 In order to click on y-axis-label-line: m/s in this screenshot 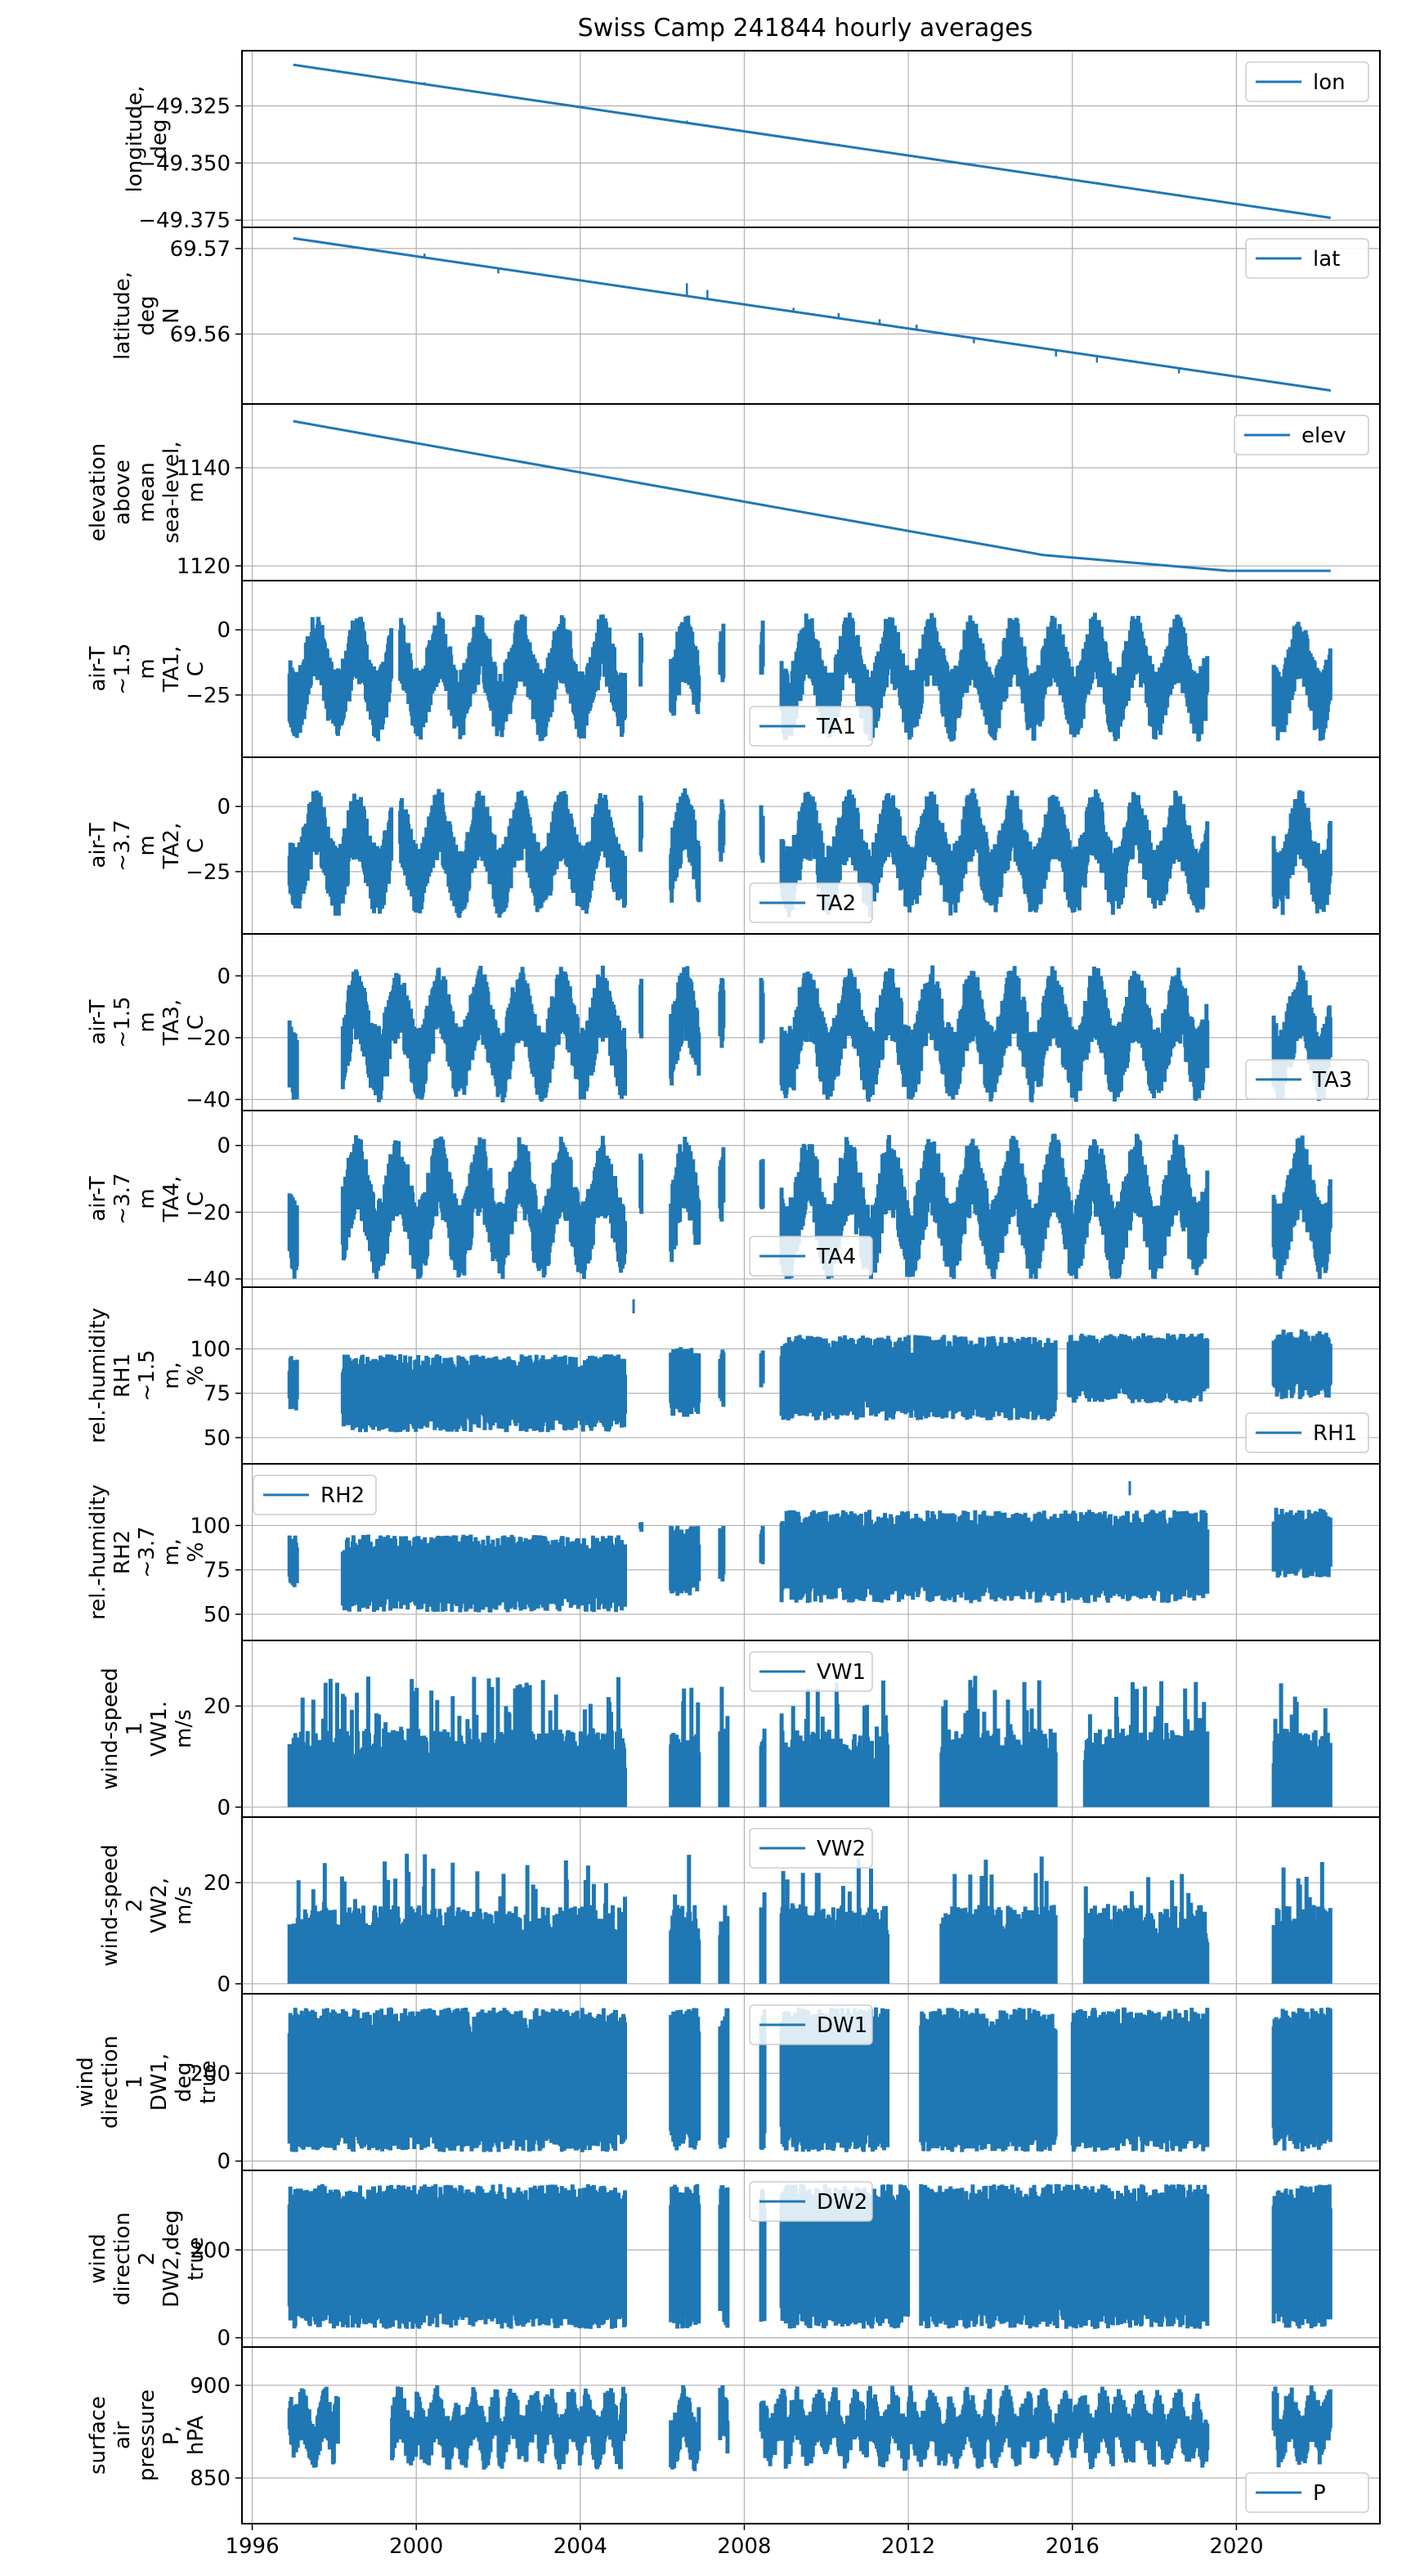, I will do `click(184, 1729)`.